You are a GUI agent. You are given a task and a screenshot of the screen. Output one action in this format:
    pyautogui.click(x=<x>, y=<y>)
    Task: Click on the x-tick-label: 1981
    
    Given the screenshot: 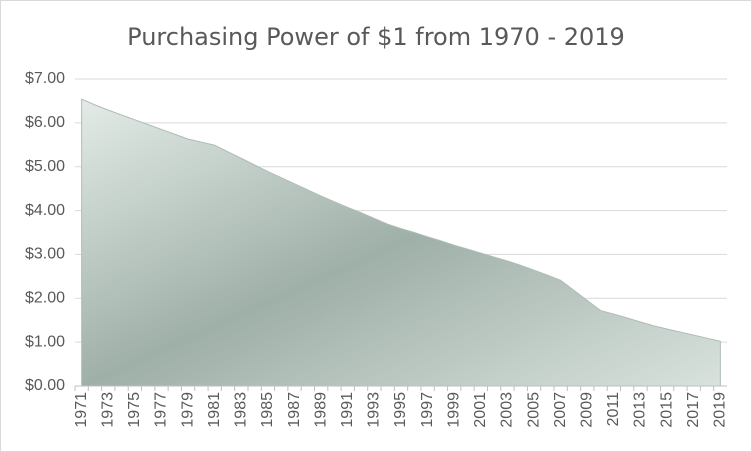 What is the action you would take?
    pyautogui.click(x=214, y=410)
    